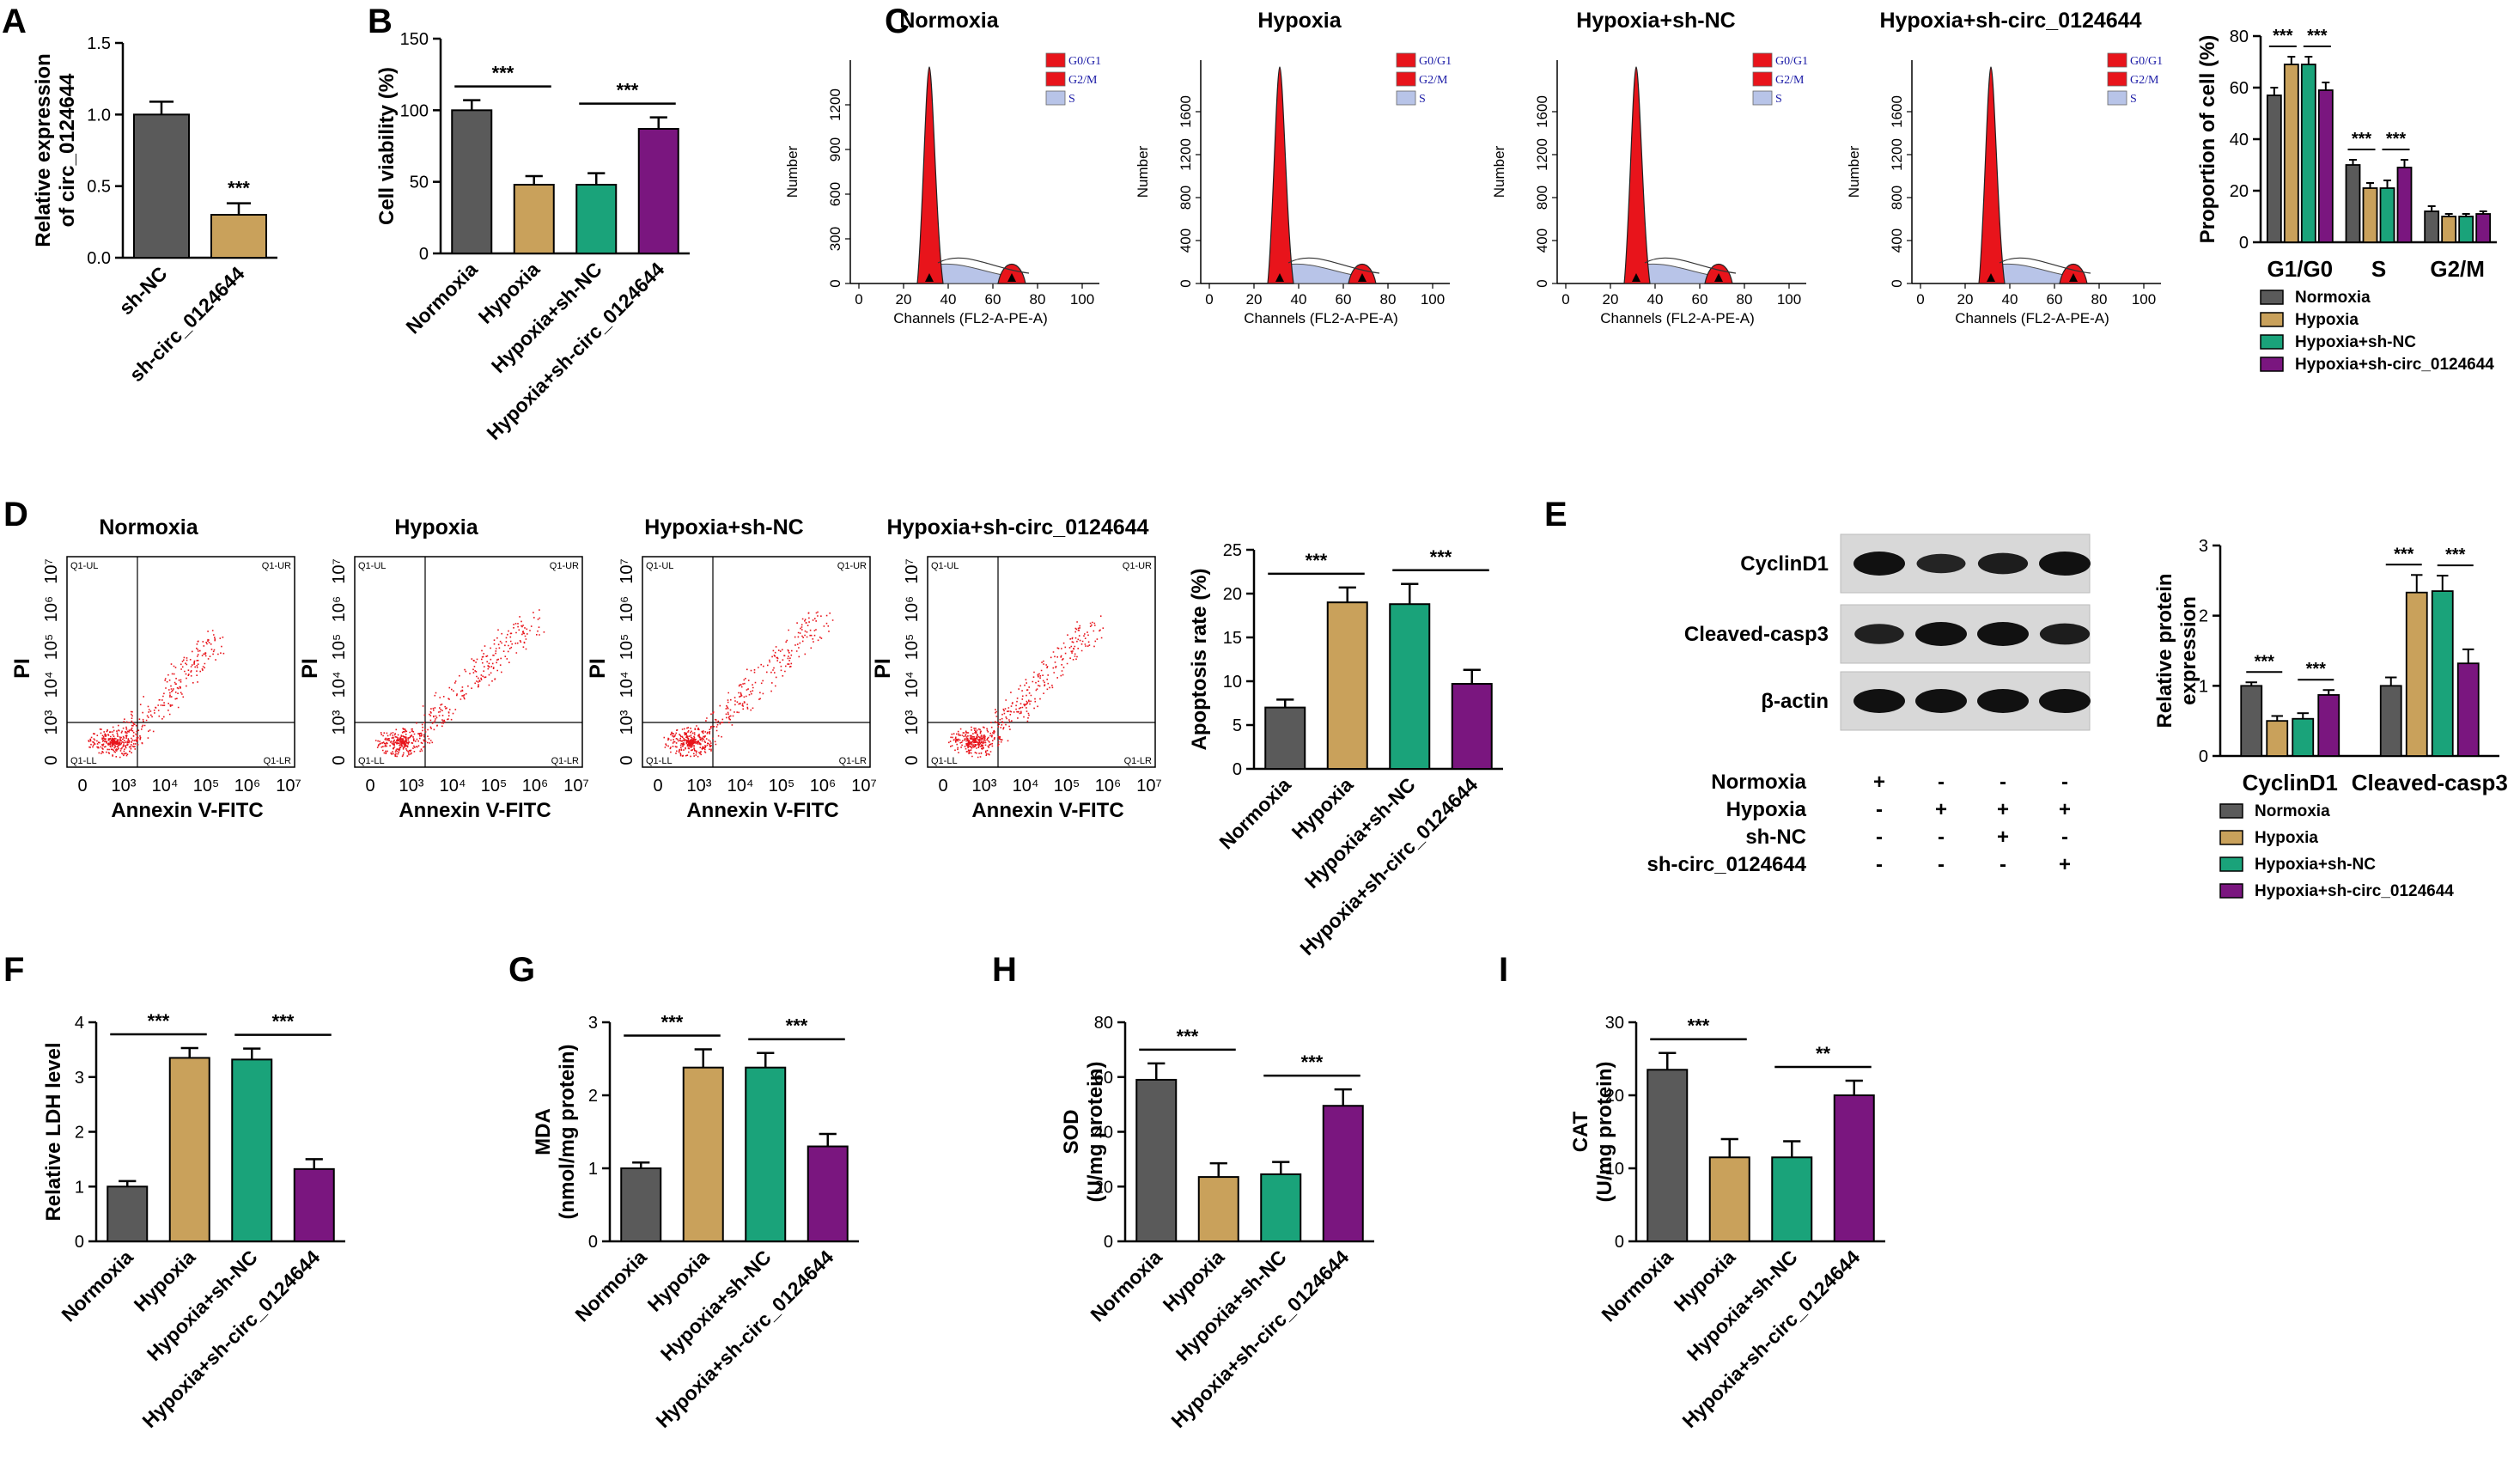  What do you see at coordinates (2430, 783) in the screenshot?
I see `panel-e-bar-category-label: Cleaved-casp3` at bounding box center [2430, 783].